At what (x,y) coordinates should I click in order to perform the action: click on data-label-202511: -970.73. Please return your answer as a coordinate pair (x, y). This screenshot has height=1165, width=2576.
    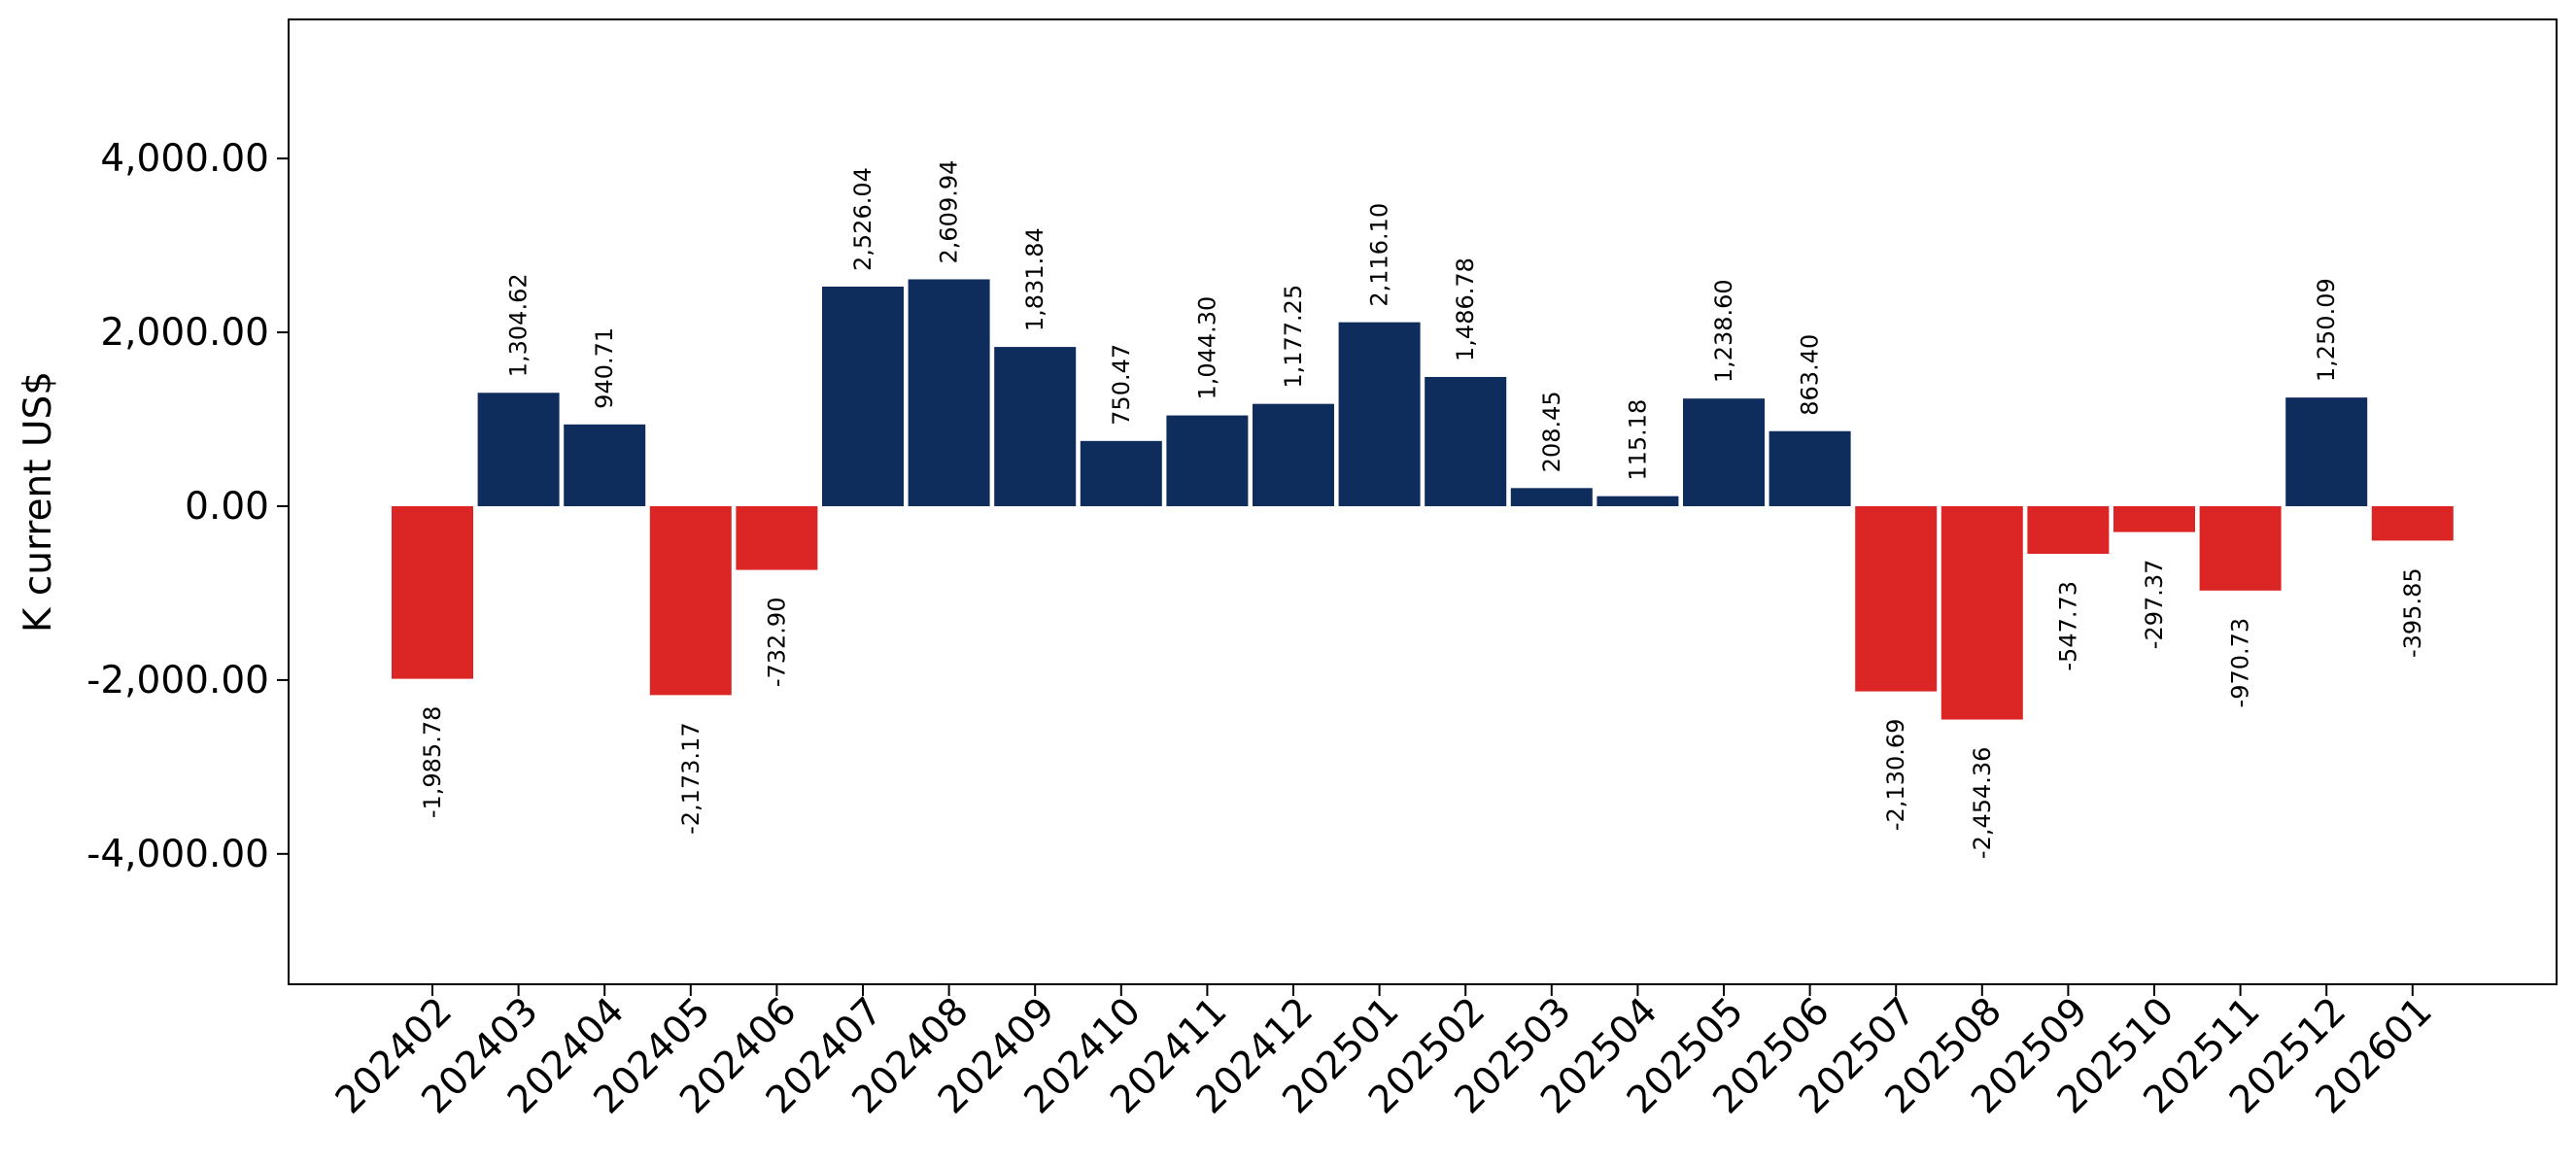
    Looking at the image, I should click on (2240, 663).